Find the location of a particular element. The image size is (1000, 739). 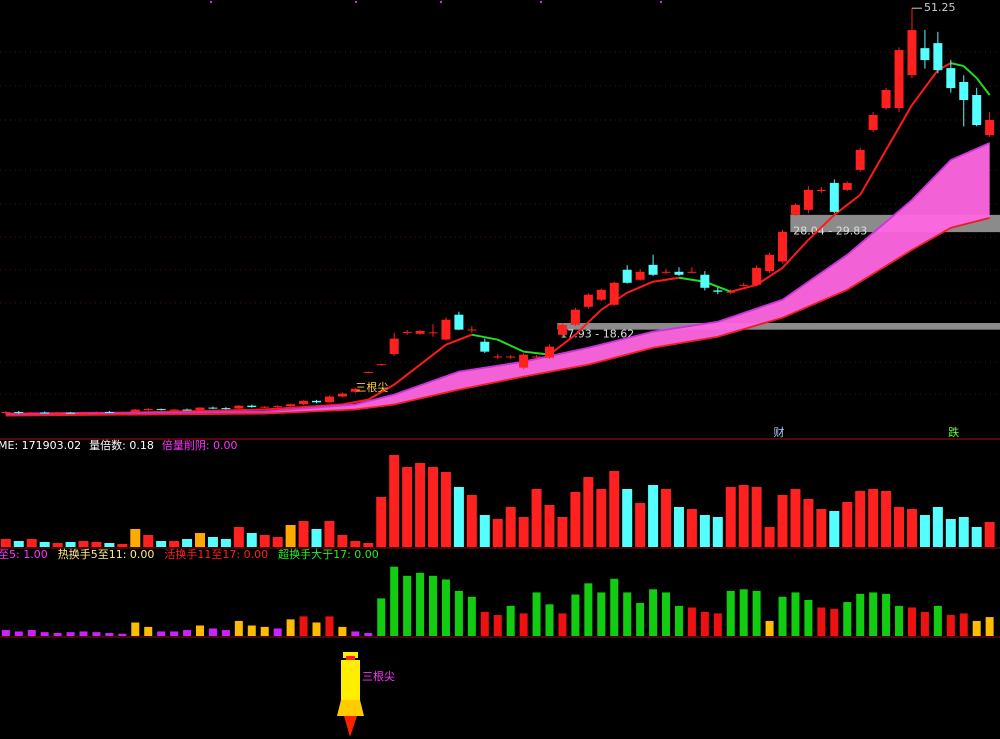

rocket-fins is located at coordinates (350, 708).